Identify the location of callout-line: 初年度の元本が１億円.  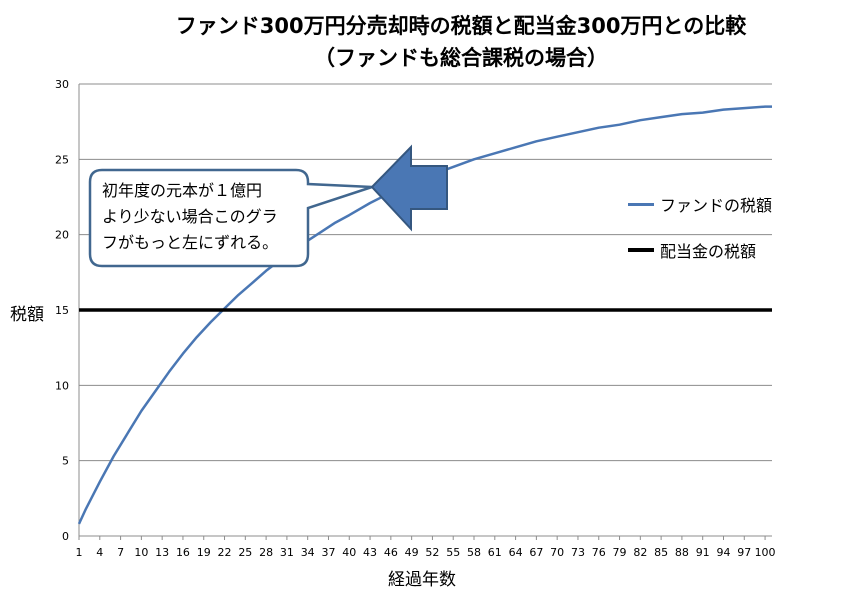
(182, 190).